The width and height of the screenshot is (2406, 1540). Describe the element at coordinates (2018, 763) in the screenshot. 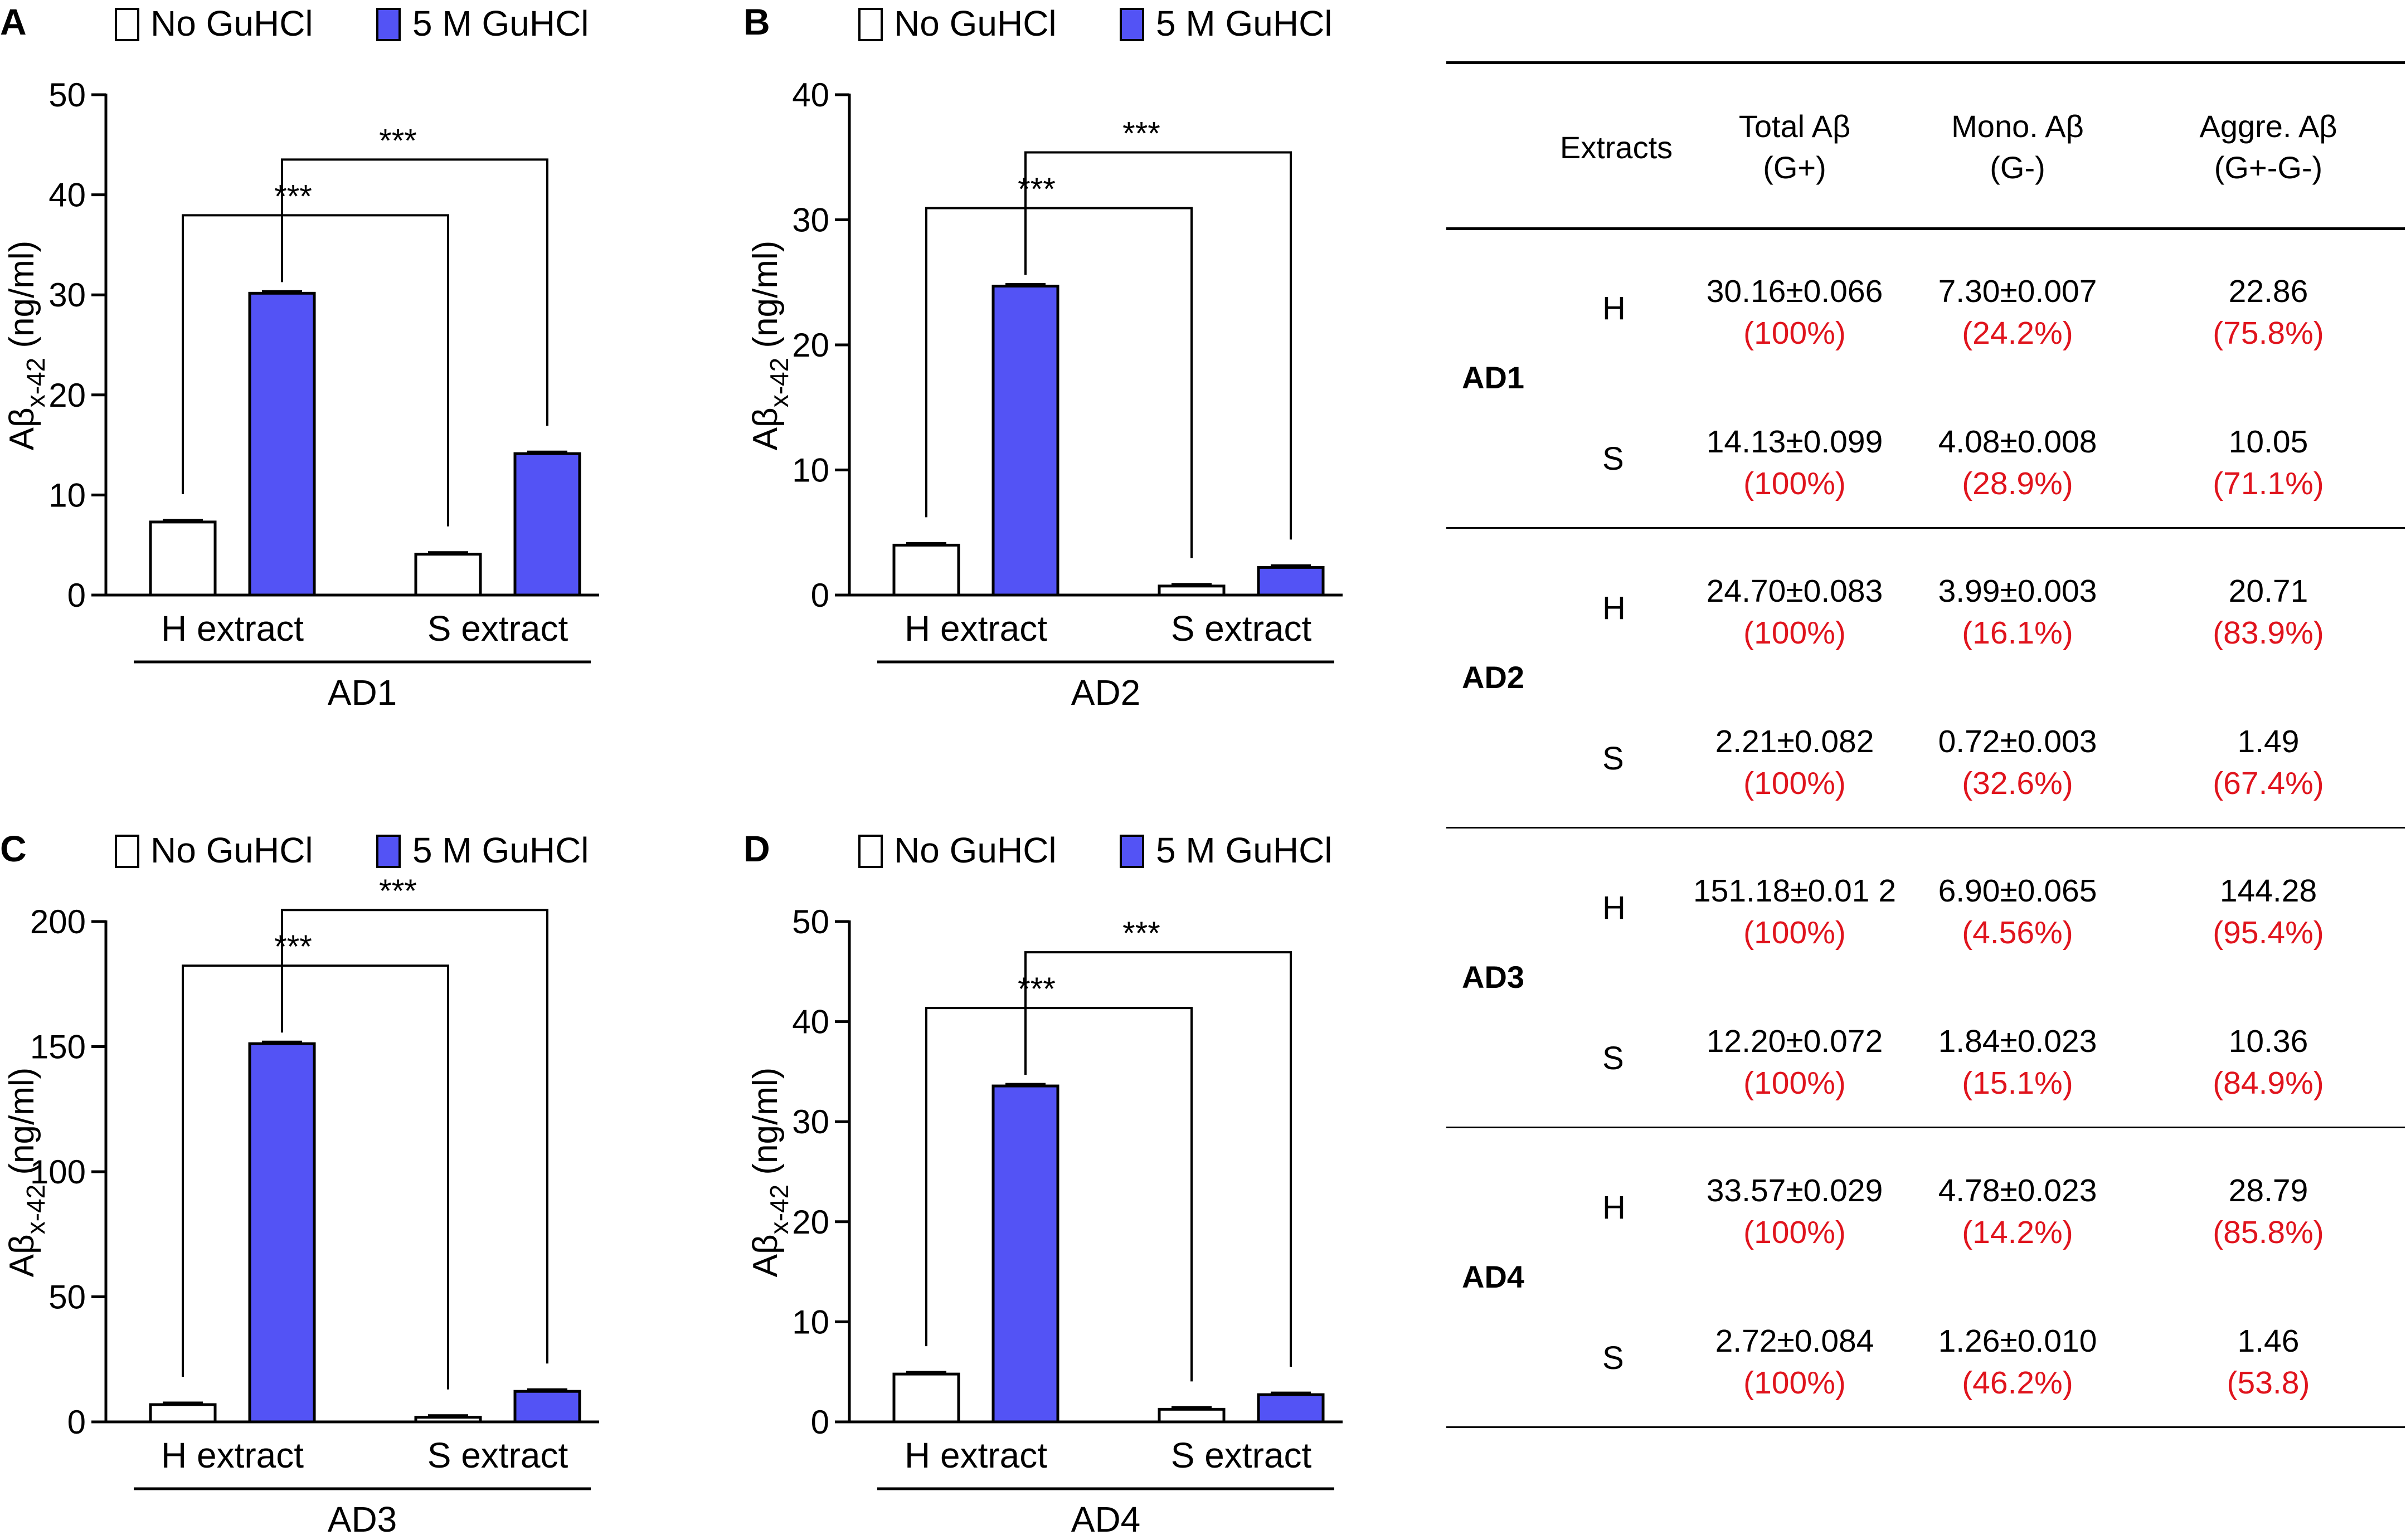

I see `cell-mono: 0.72±0.003 (32.6%)` at that location.